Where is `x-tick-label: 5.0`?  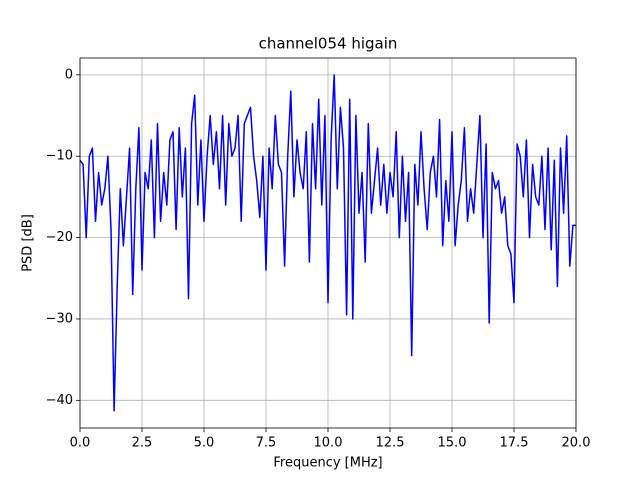
x-tick-label: 5.0 is located at coordinates (204, 443).